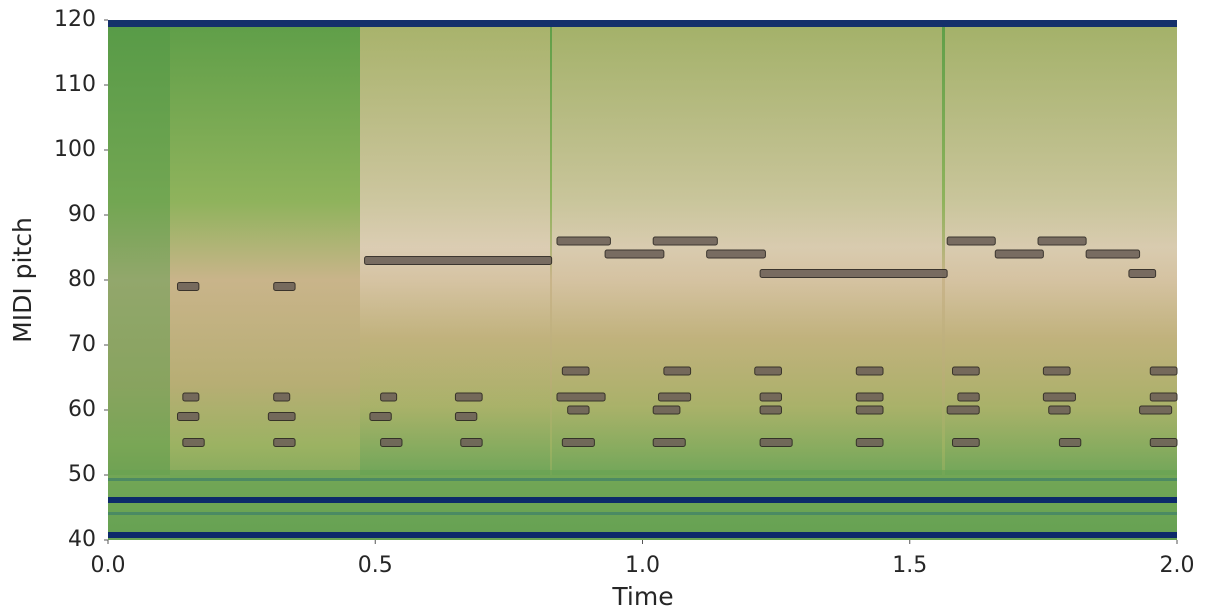  What do you see at coordinates (642, 596) in the screenshot?
I see `x-axis-title: Time` at bounding box center [642, 596].